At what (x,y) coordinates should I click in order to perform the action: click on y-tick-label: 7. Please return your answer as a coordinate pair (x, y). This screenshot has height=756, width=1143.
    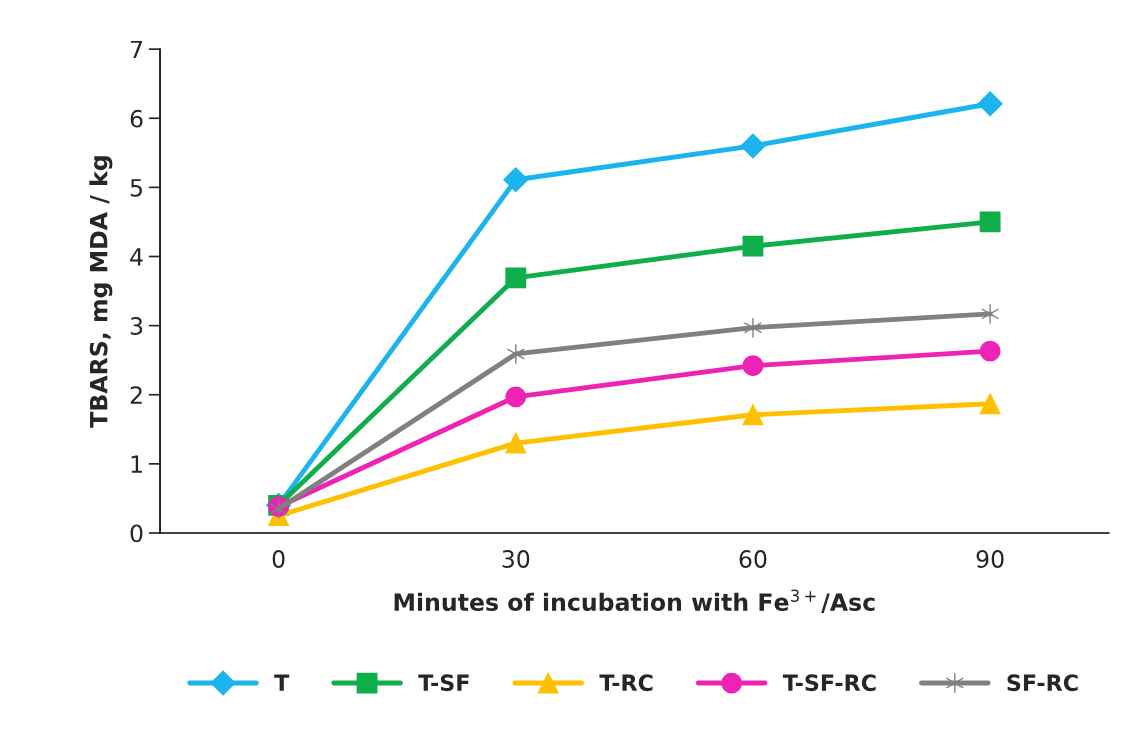
    Looking at the image, I should click on (136, 49).